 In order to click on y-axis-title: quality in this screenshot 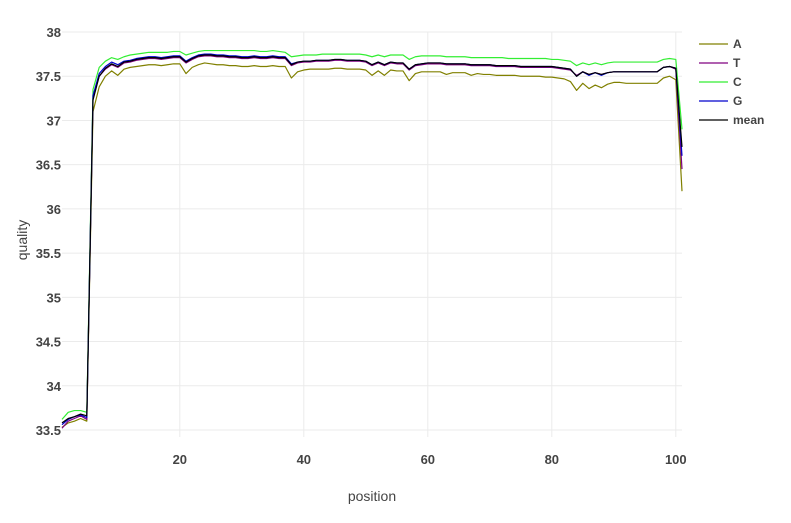, I will do `click(22, 240)`.